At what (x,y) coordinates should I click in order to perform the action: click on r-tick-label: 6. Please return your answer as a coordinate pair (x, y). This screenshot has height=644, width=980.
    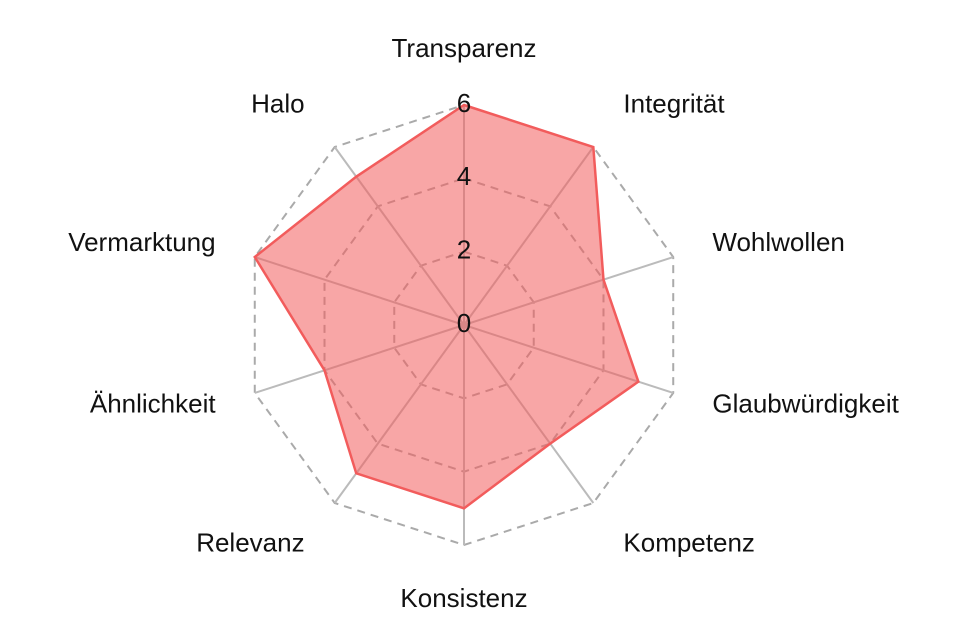
    Looking at the image, I should click on (464, 103).